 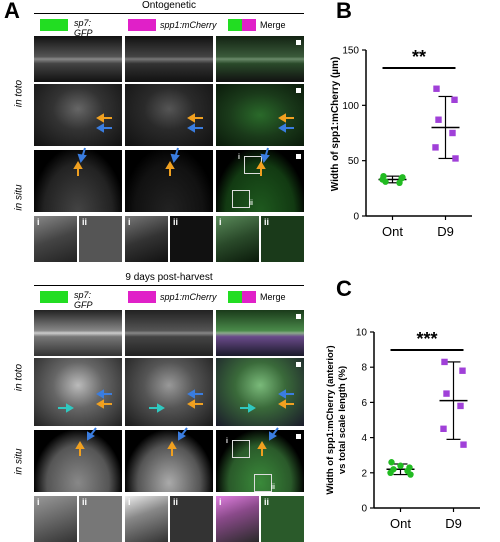 I want to click on legend-merge-label: Merge, so click(x=273, y=297).